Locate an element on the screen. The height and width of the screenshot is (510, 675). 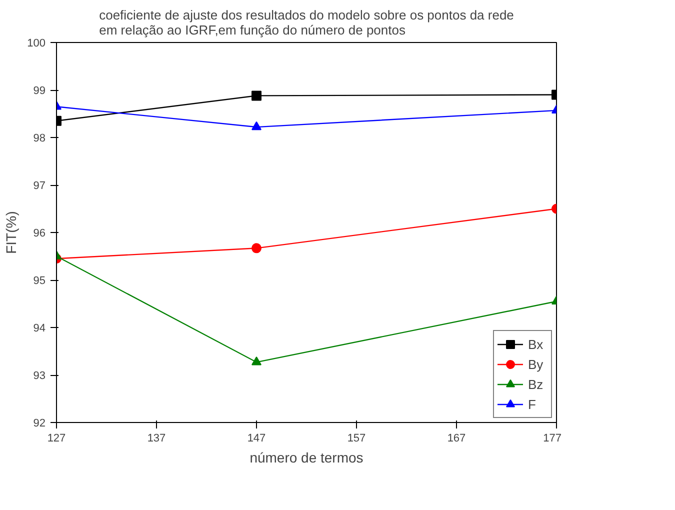
y-tick-label: 97 is located at coordinates (39, 186).